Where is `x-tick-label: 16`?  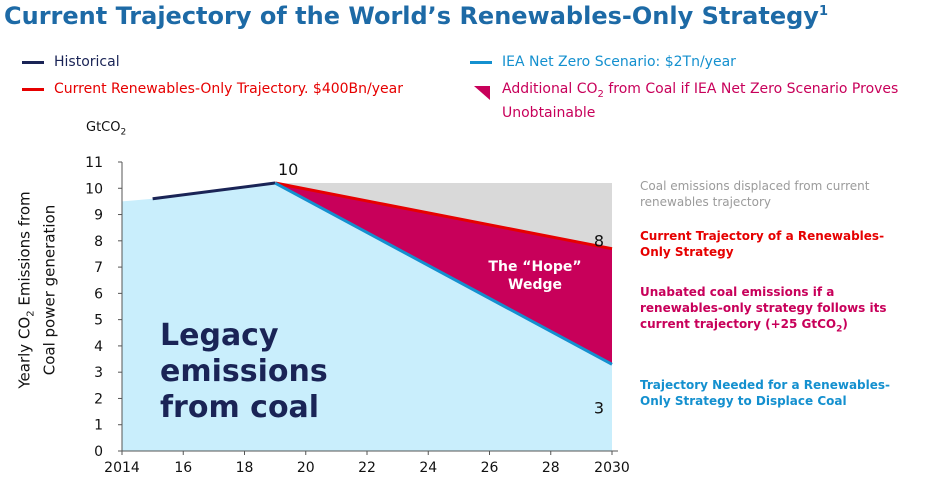
x-tick-label: 16 is located at coordinates (183, 468).